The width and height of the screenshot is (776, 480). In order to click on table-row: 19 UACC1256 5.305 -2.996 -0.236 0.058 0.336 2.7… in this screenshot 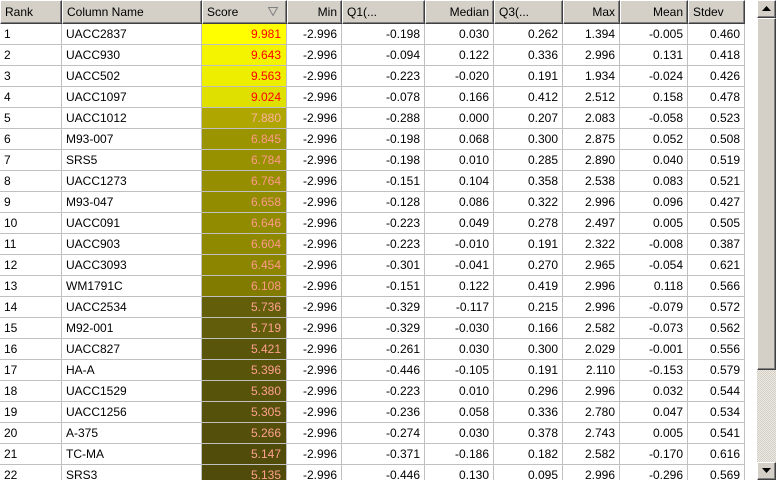, I will do `click(372, 412)`.